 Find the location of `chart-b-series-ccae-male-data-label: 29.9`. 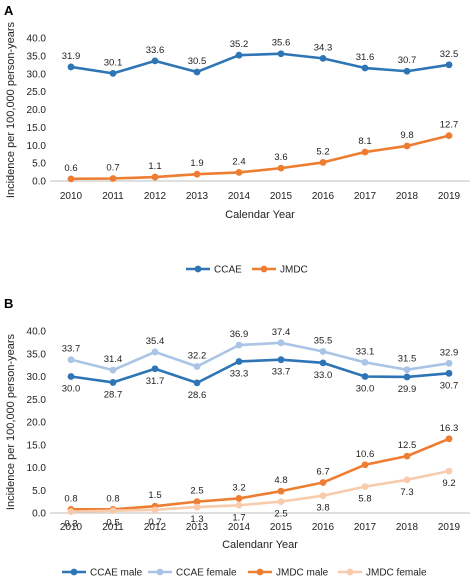

chart-b-series-ccae-male-data-label: 29.9 is located at coordinates (407, 389).